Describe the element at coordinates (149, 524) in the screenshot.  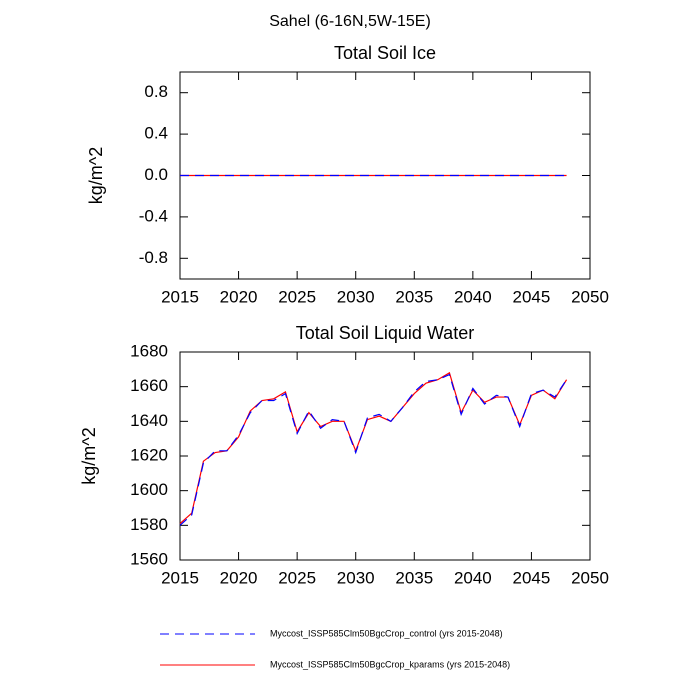
I see `y-tick-label: 1580` at that location.